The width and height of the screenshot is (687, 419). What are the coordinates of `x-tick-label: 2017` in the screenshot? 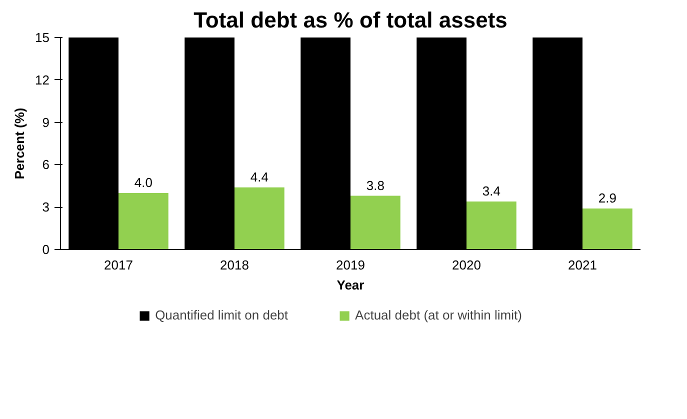 It's located at (118, 265).